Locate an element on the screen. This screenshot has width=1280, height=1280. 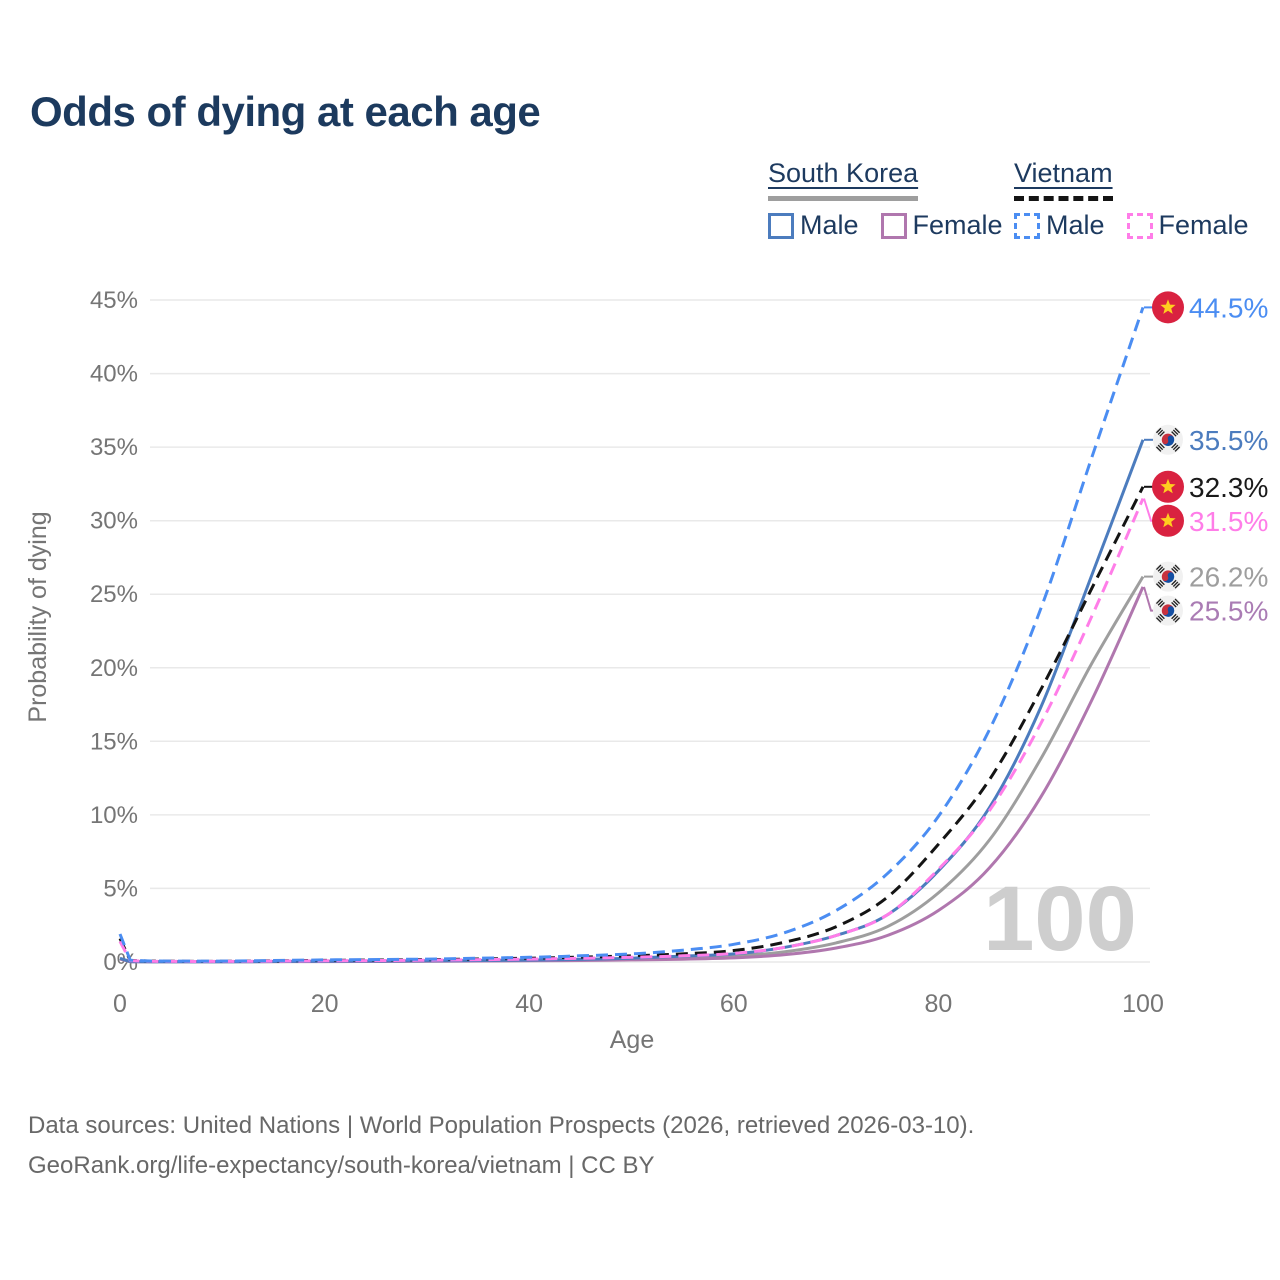
y-tick-label: 35% is located at coordinates (114, 447).